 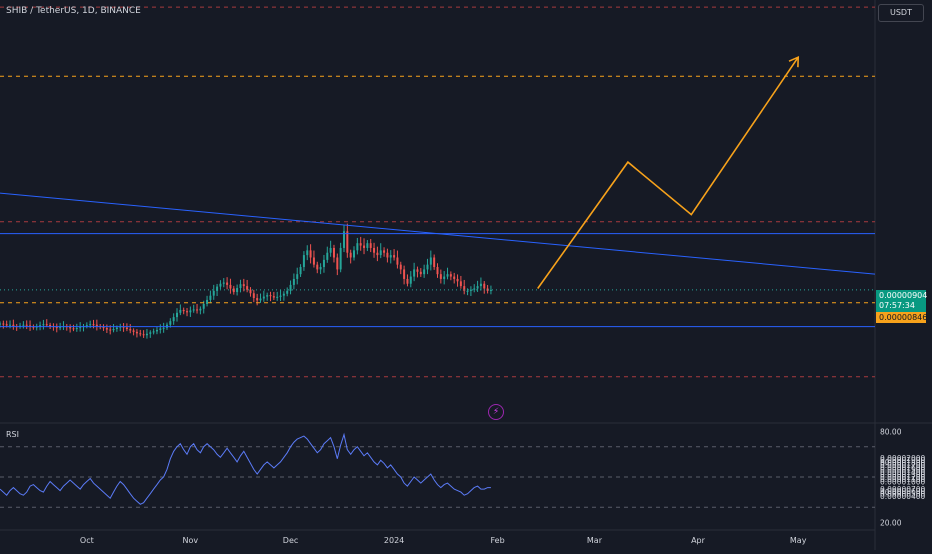 I want to click on symbol-title: SHIB / TetherUS, 1D, BINANCE, so click(x=73, y=11).